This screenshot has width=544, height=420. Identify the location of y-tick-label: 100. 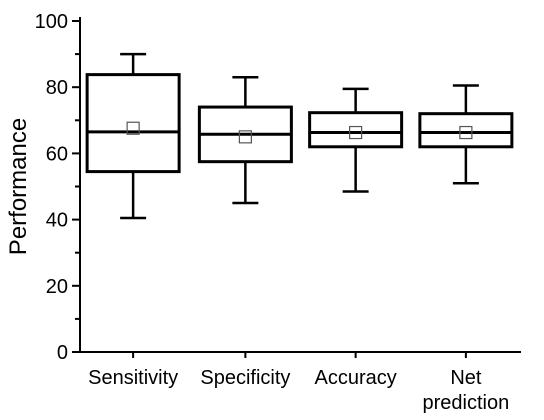
(51, 22).